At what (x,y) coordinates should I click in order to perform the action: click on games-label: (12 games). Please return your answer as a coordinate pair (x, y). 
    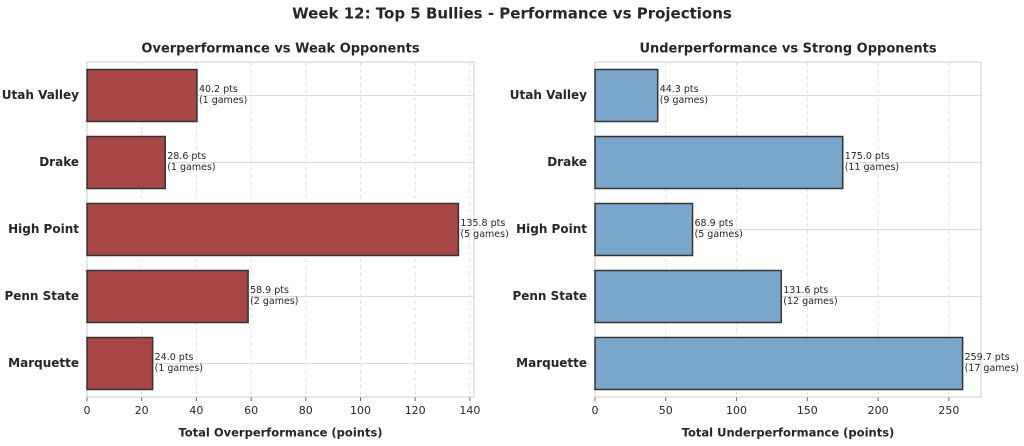
    Looking at the image, I should click on (810, 301).